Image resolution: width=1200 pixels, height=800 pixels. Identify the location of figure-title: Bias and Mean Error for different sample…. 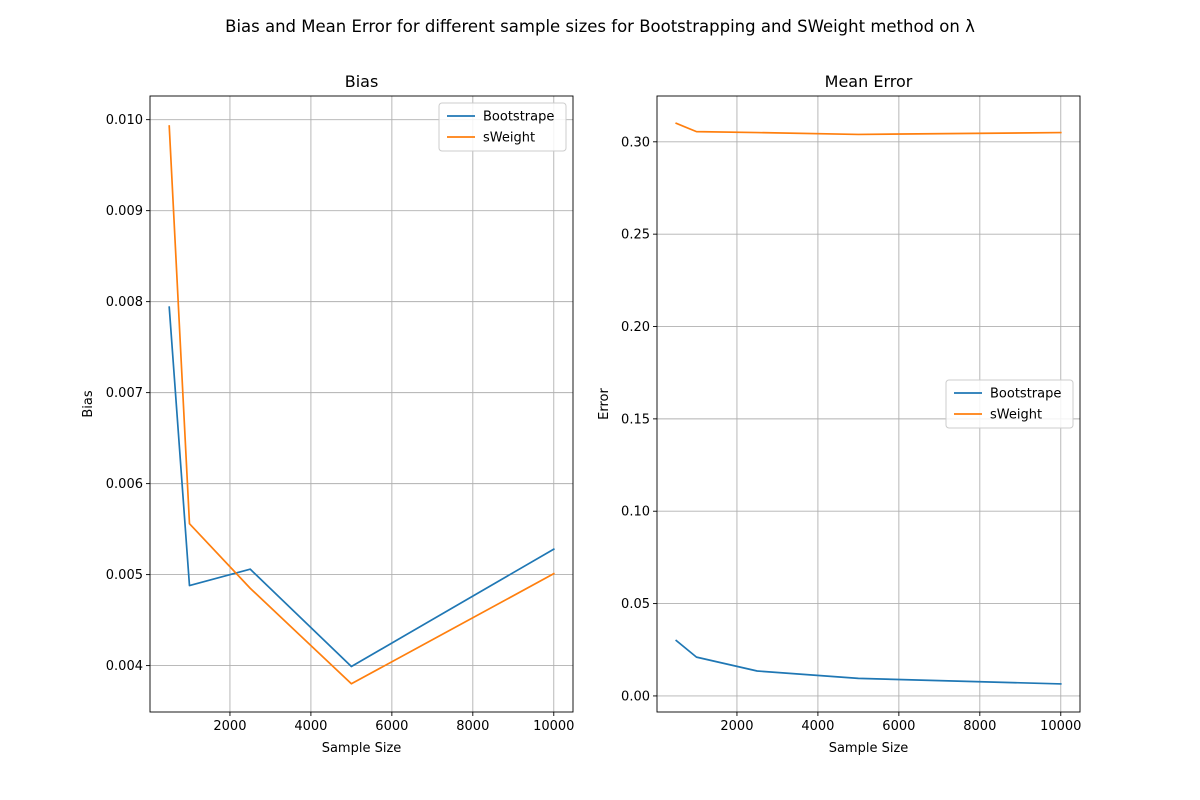
(600, 26).